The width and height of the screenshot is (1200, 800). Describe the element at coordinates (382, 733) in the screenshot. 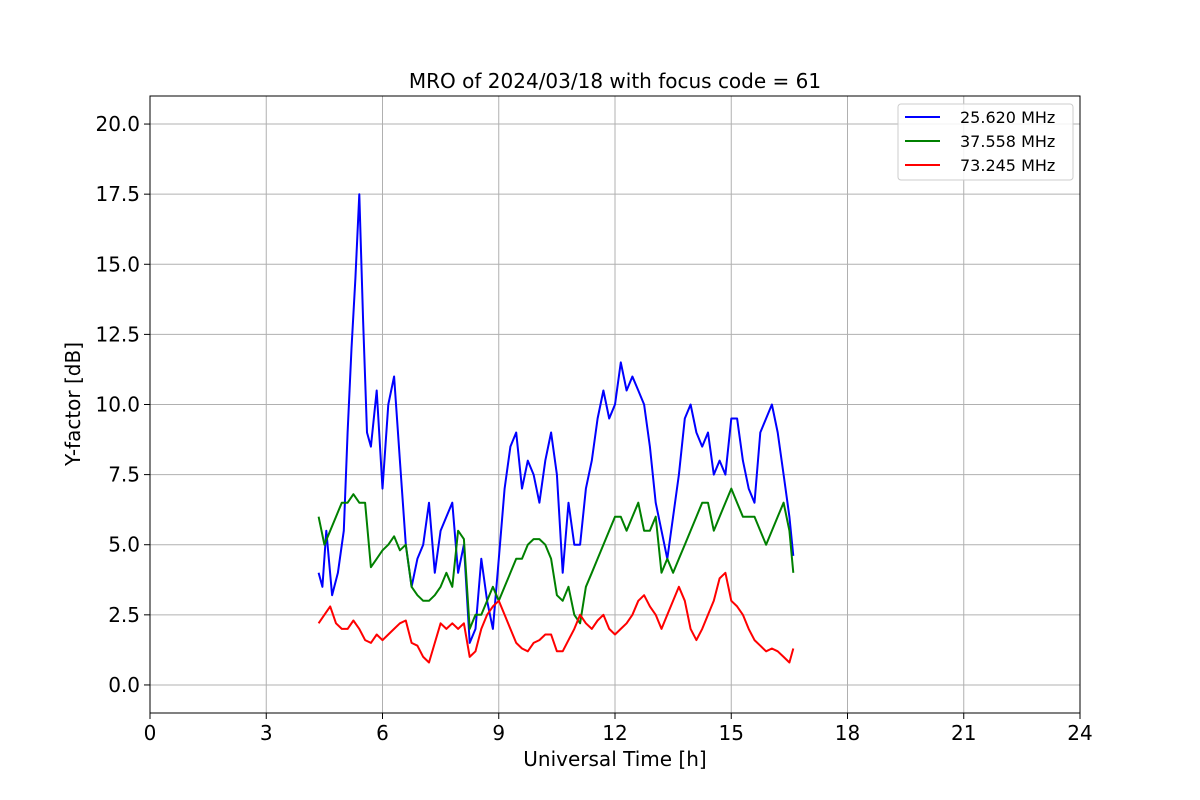

I see `x-tick-label: 6` at that location.